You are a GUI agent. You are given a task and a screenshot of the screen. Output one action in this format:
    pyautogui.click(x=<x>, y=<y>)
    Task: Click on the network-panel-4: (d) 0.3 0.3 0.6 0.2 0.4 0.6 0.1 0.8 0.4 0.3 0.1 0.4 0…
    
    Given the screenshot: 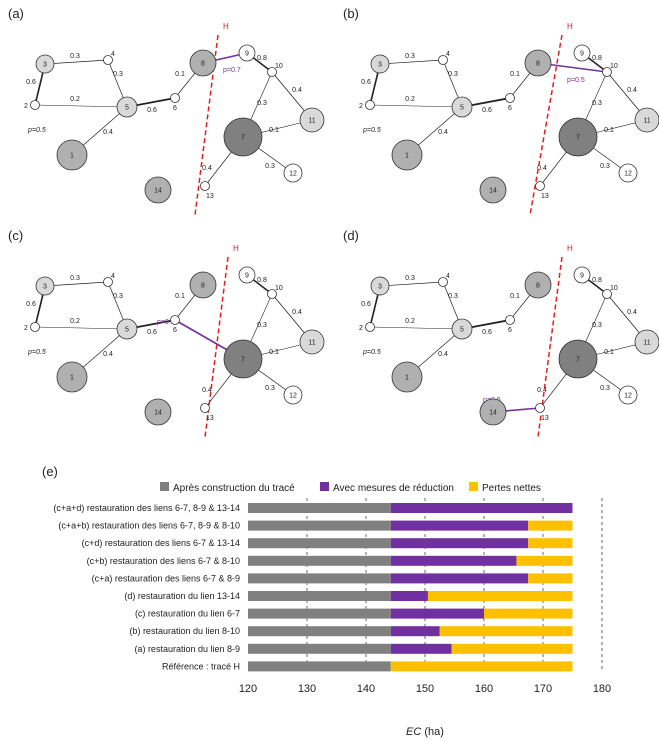 What is the action you would take?
    pyautogui.click(x=501, y=333)
    